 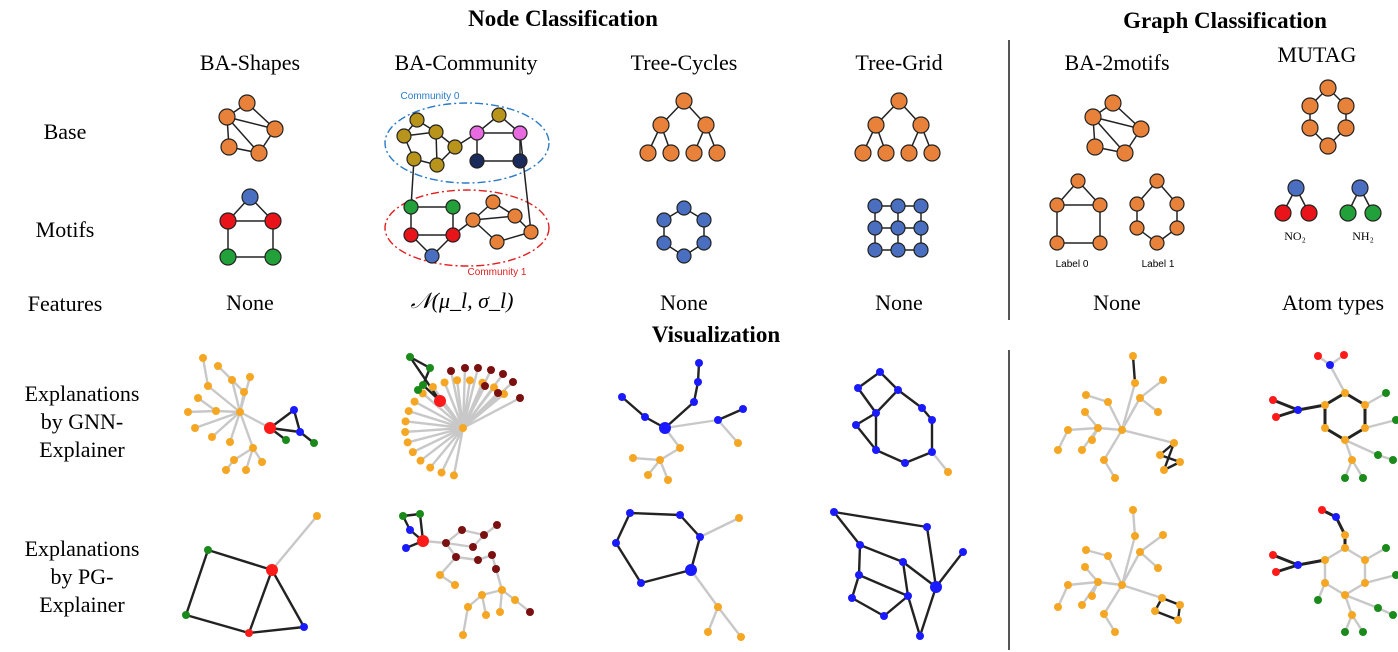 I want to click on ba-2motifs-pg-explanation-edge, so click(x=1131, y=568).